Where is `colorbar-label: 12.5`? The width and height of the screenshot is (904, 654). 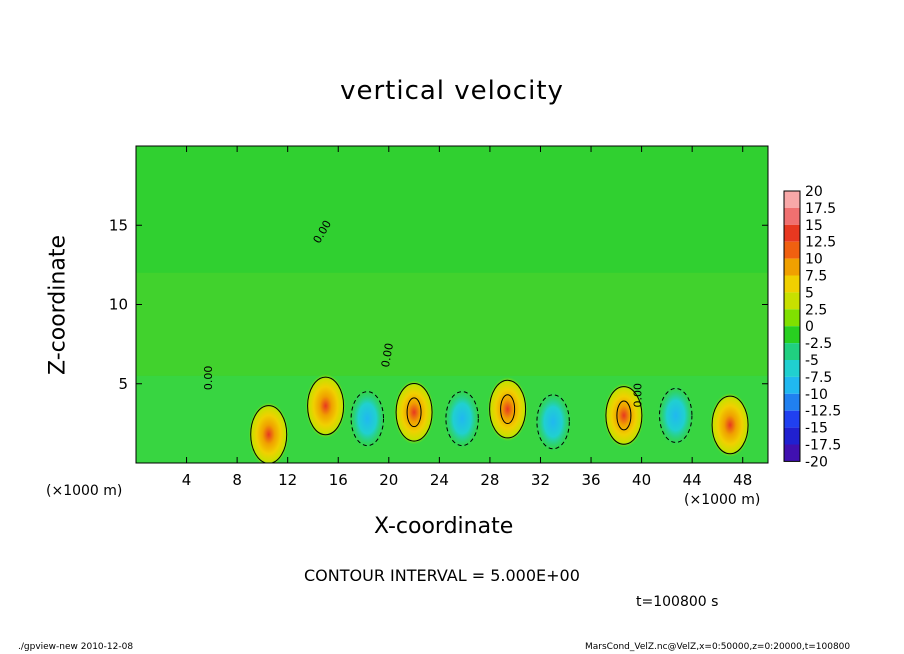
colorbar-label: 12.5 is located at coordinates (820, 243).